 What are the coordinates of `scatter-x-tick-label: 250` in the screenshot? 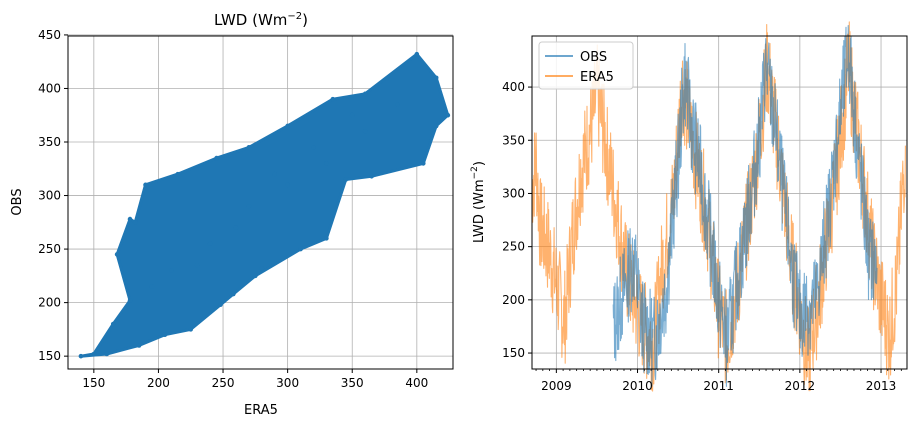 It's located at (223, 383).